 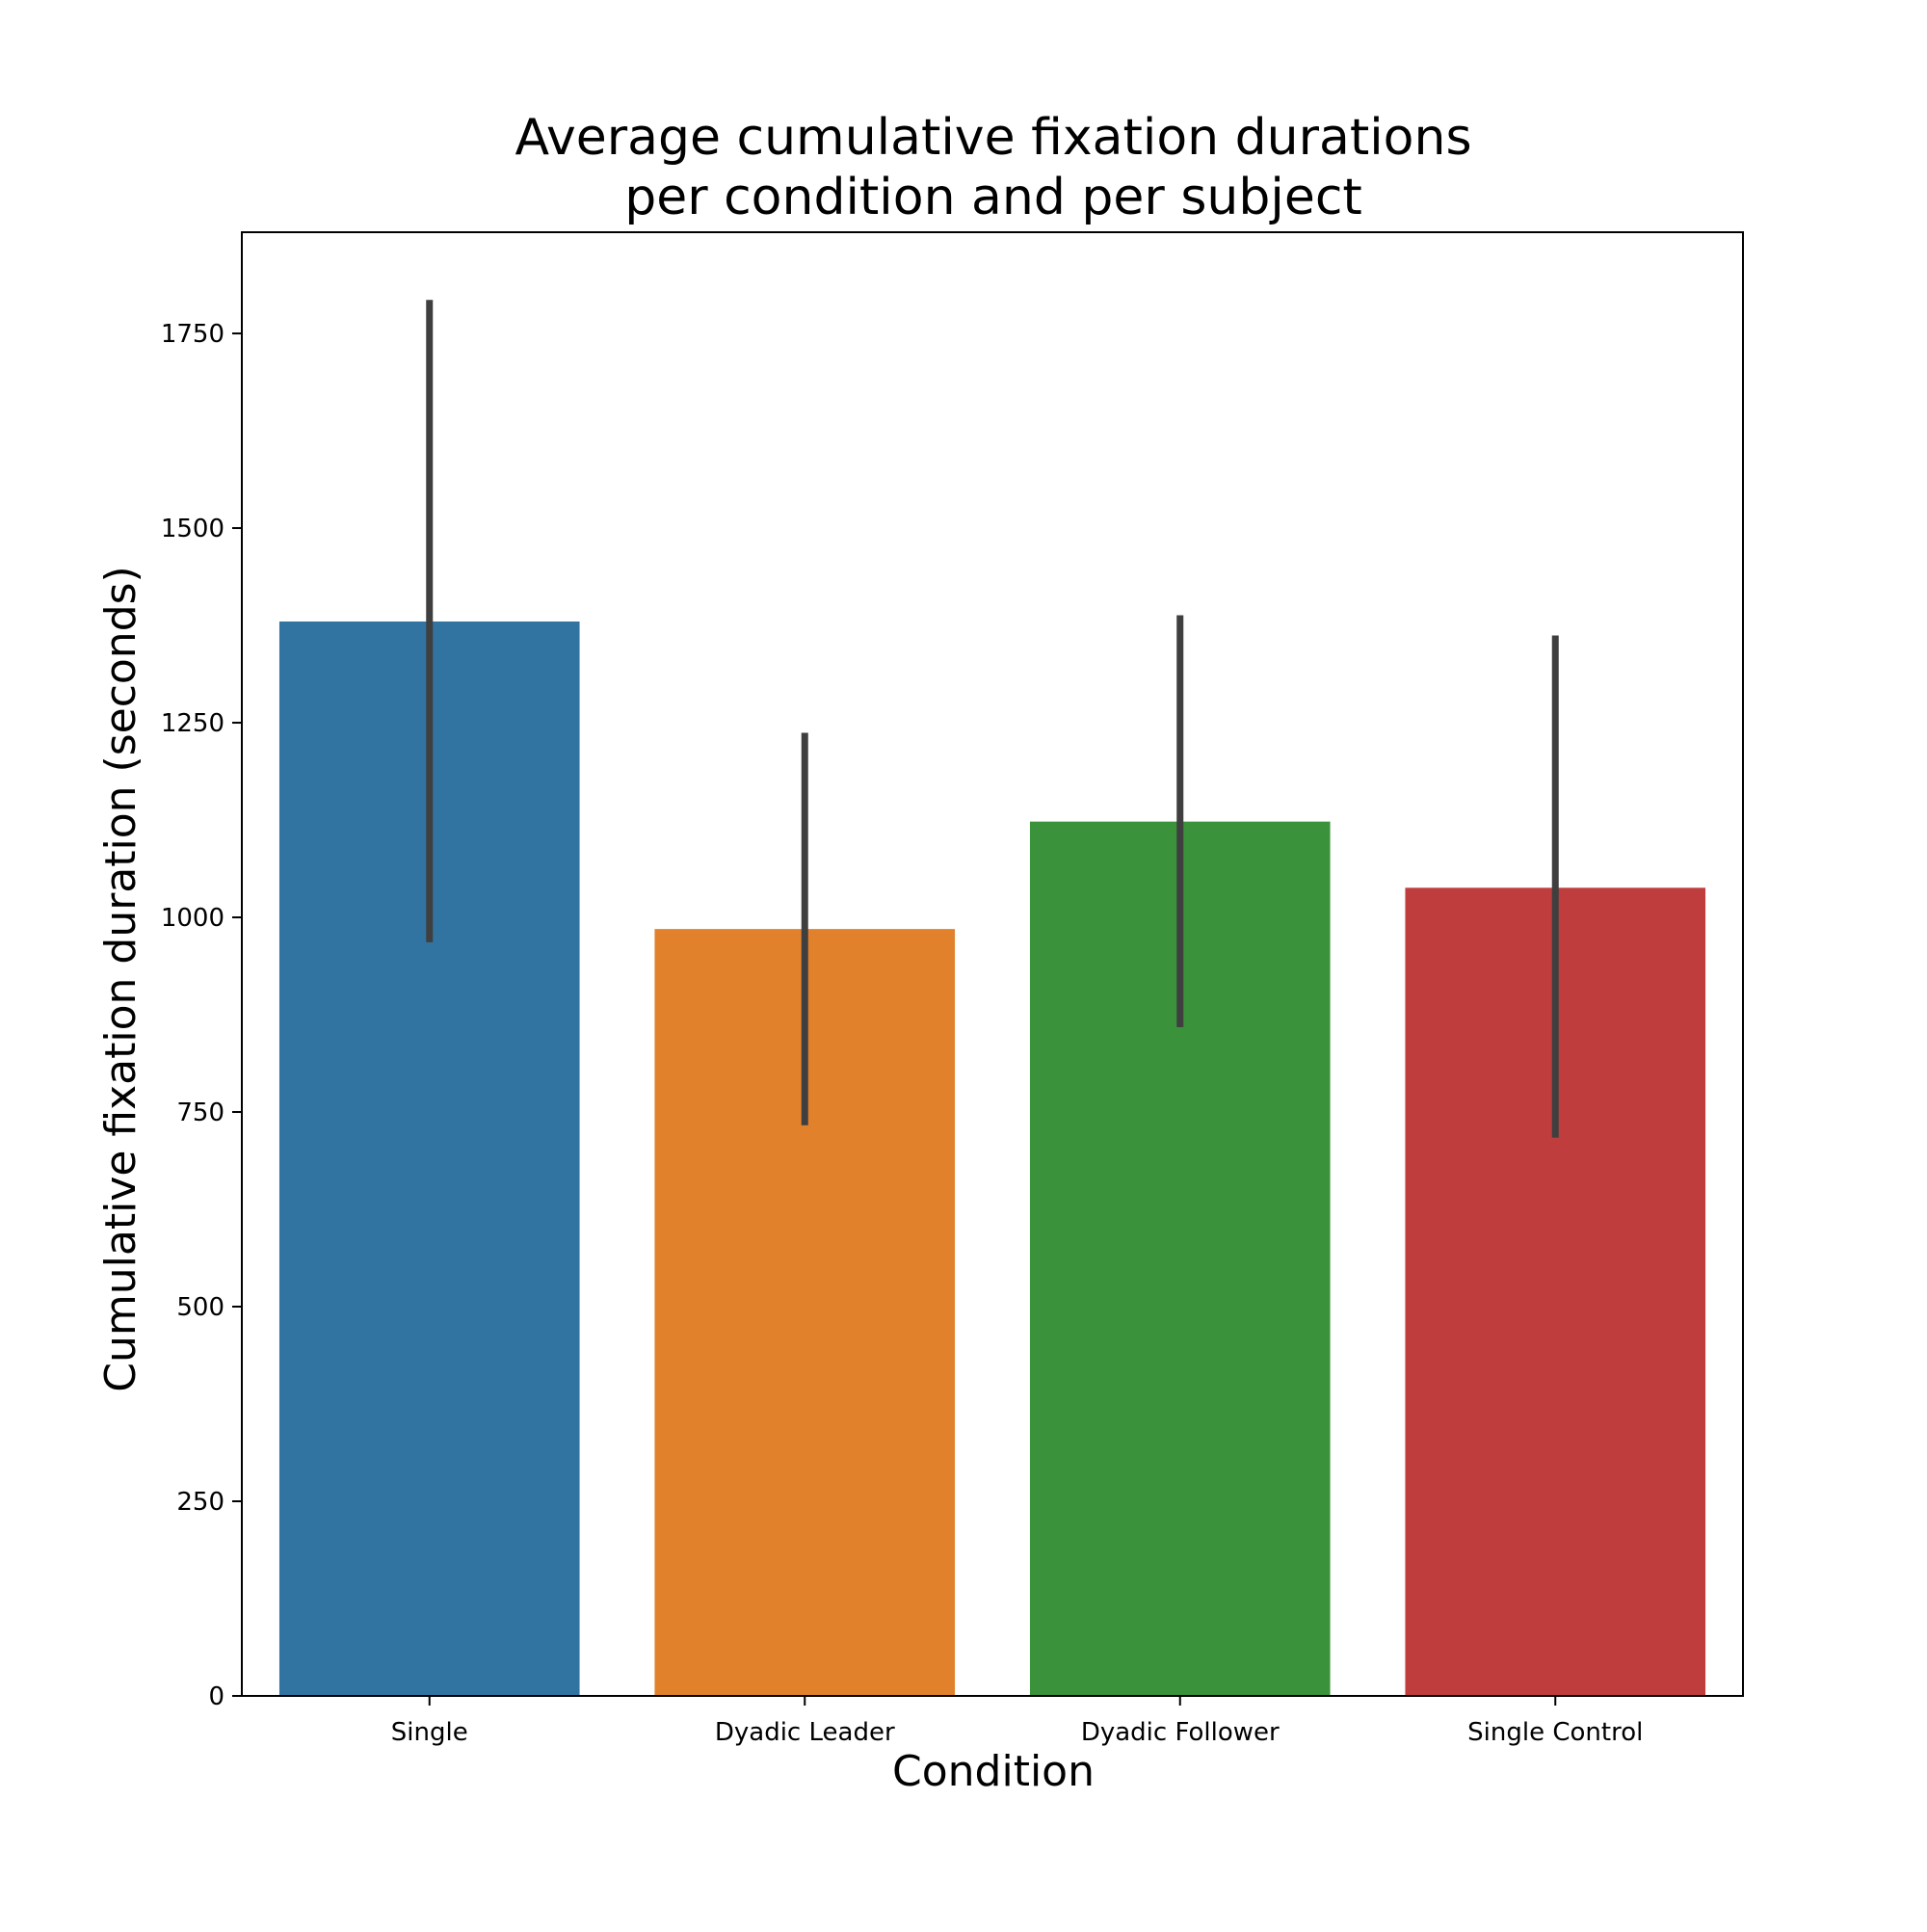 What do you see at coordinates (1555, 1732) in the screenshot?
I see `x-tick-label: Single Control` at bounding box center [1555, 1732].